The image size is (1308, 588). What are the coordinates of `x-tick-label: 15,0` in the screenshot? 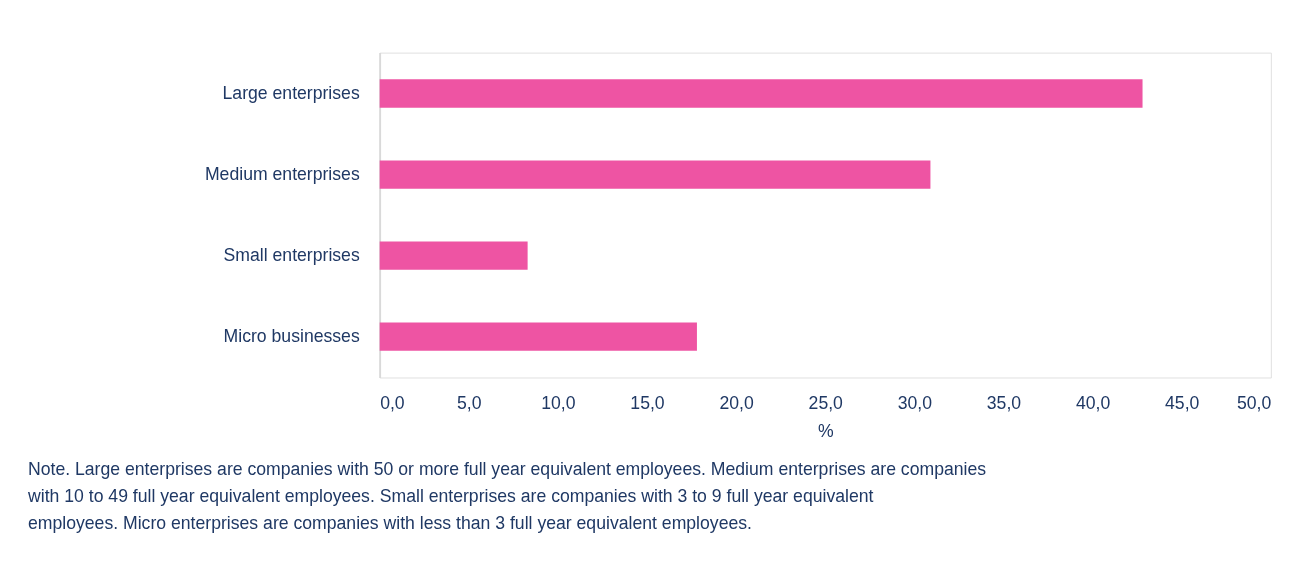 It's located at (647, 402).